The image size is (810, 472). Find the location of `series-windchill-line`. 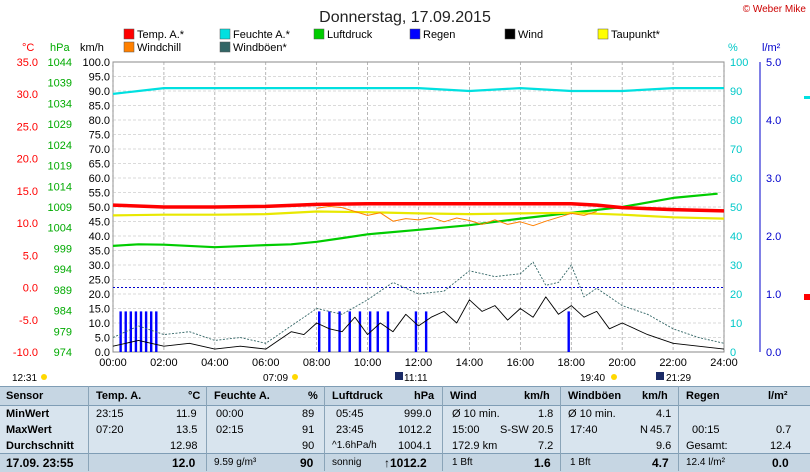

series-windchill-line is located at coordinates (456, 216).